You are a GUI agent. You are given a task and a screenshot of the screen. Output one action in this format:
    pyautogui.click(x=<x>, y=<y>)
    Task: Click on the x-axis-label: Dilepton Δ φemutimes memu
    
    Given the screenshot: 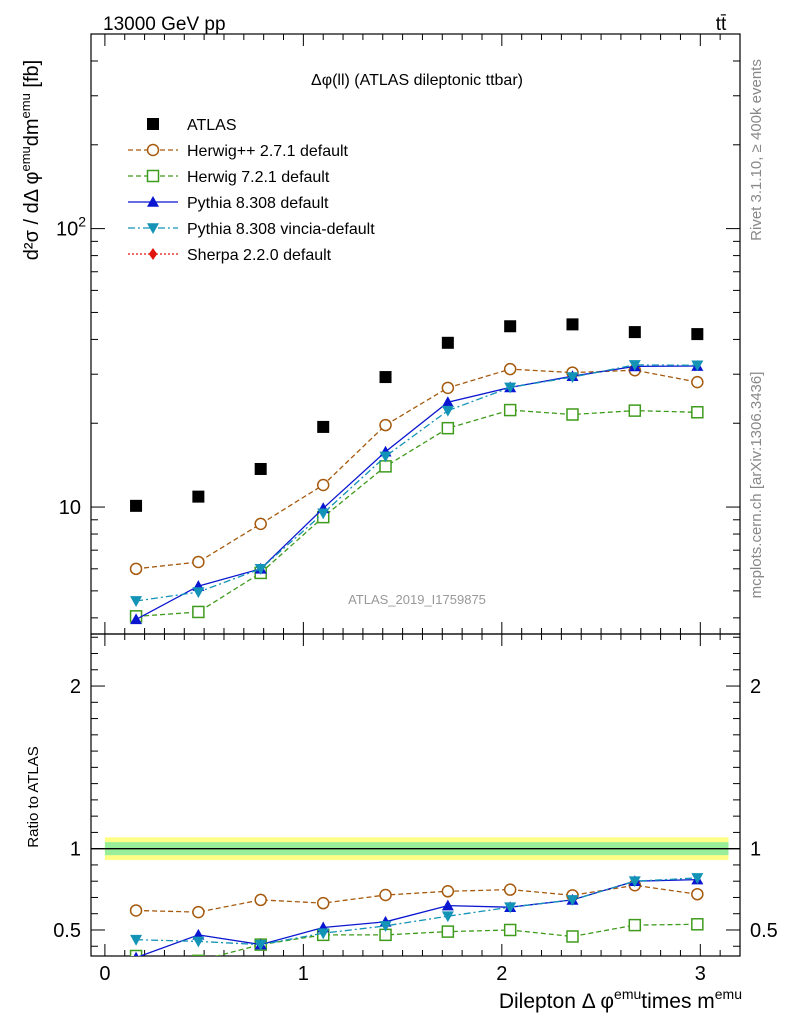 What is the action you would take?
    pyautogui.click(x=620, y=999)
    